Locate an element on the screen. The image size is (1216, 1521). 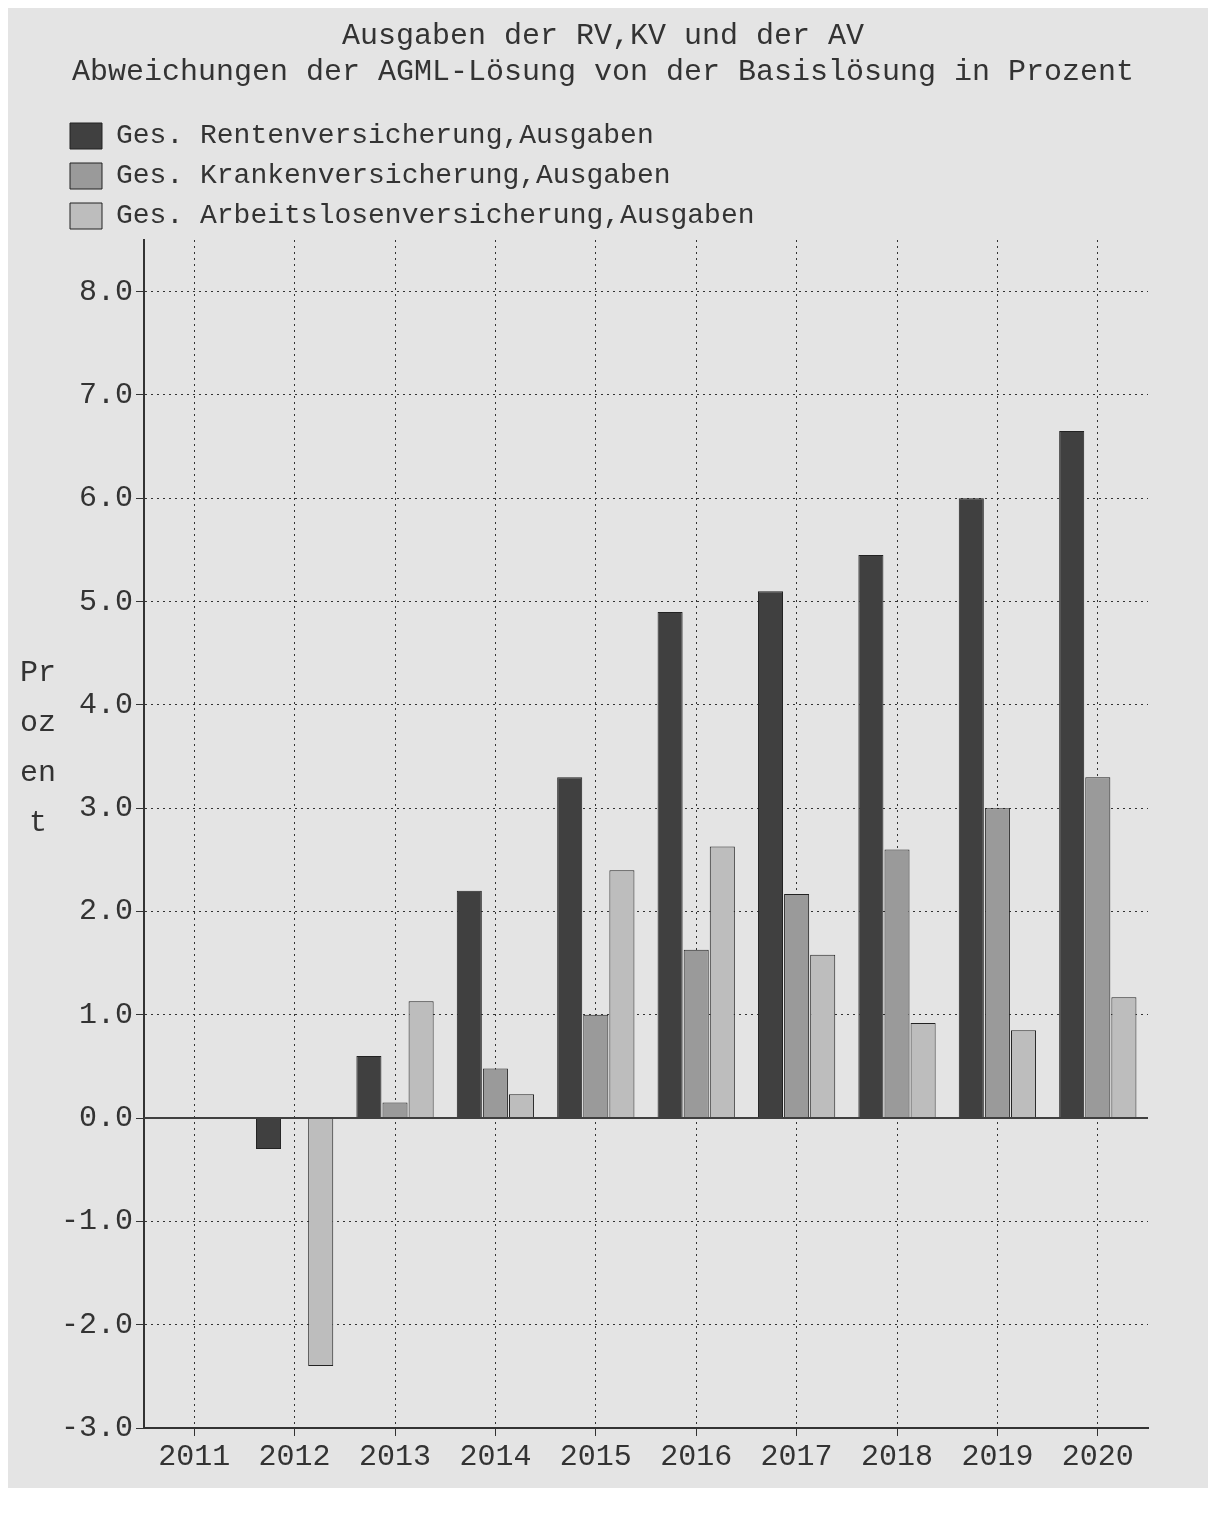
x-tick-label: 2015 is located at coordinates (595, 1456).